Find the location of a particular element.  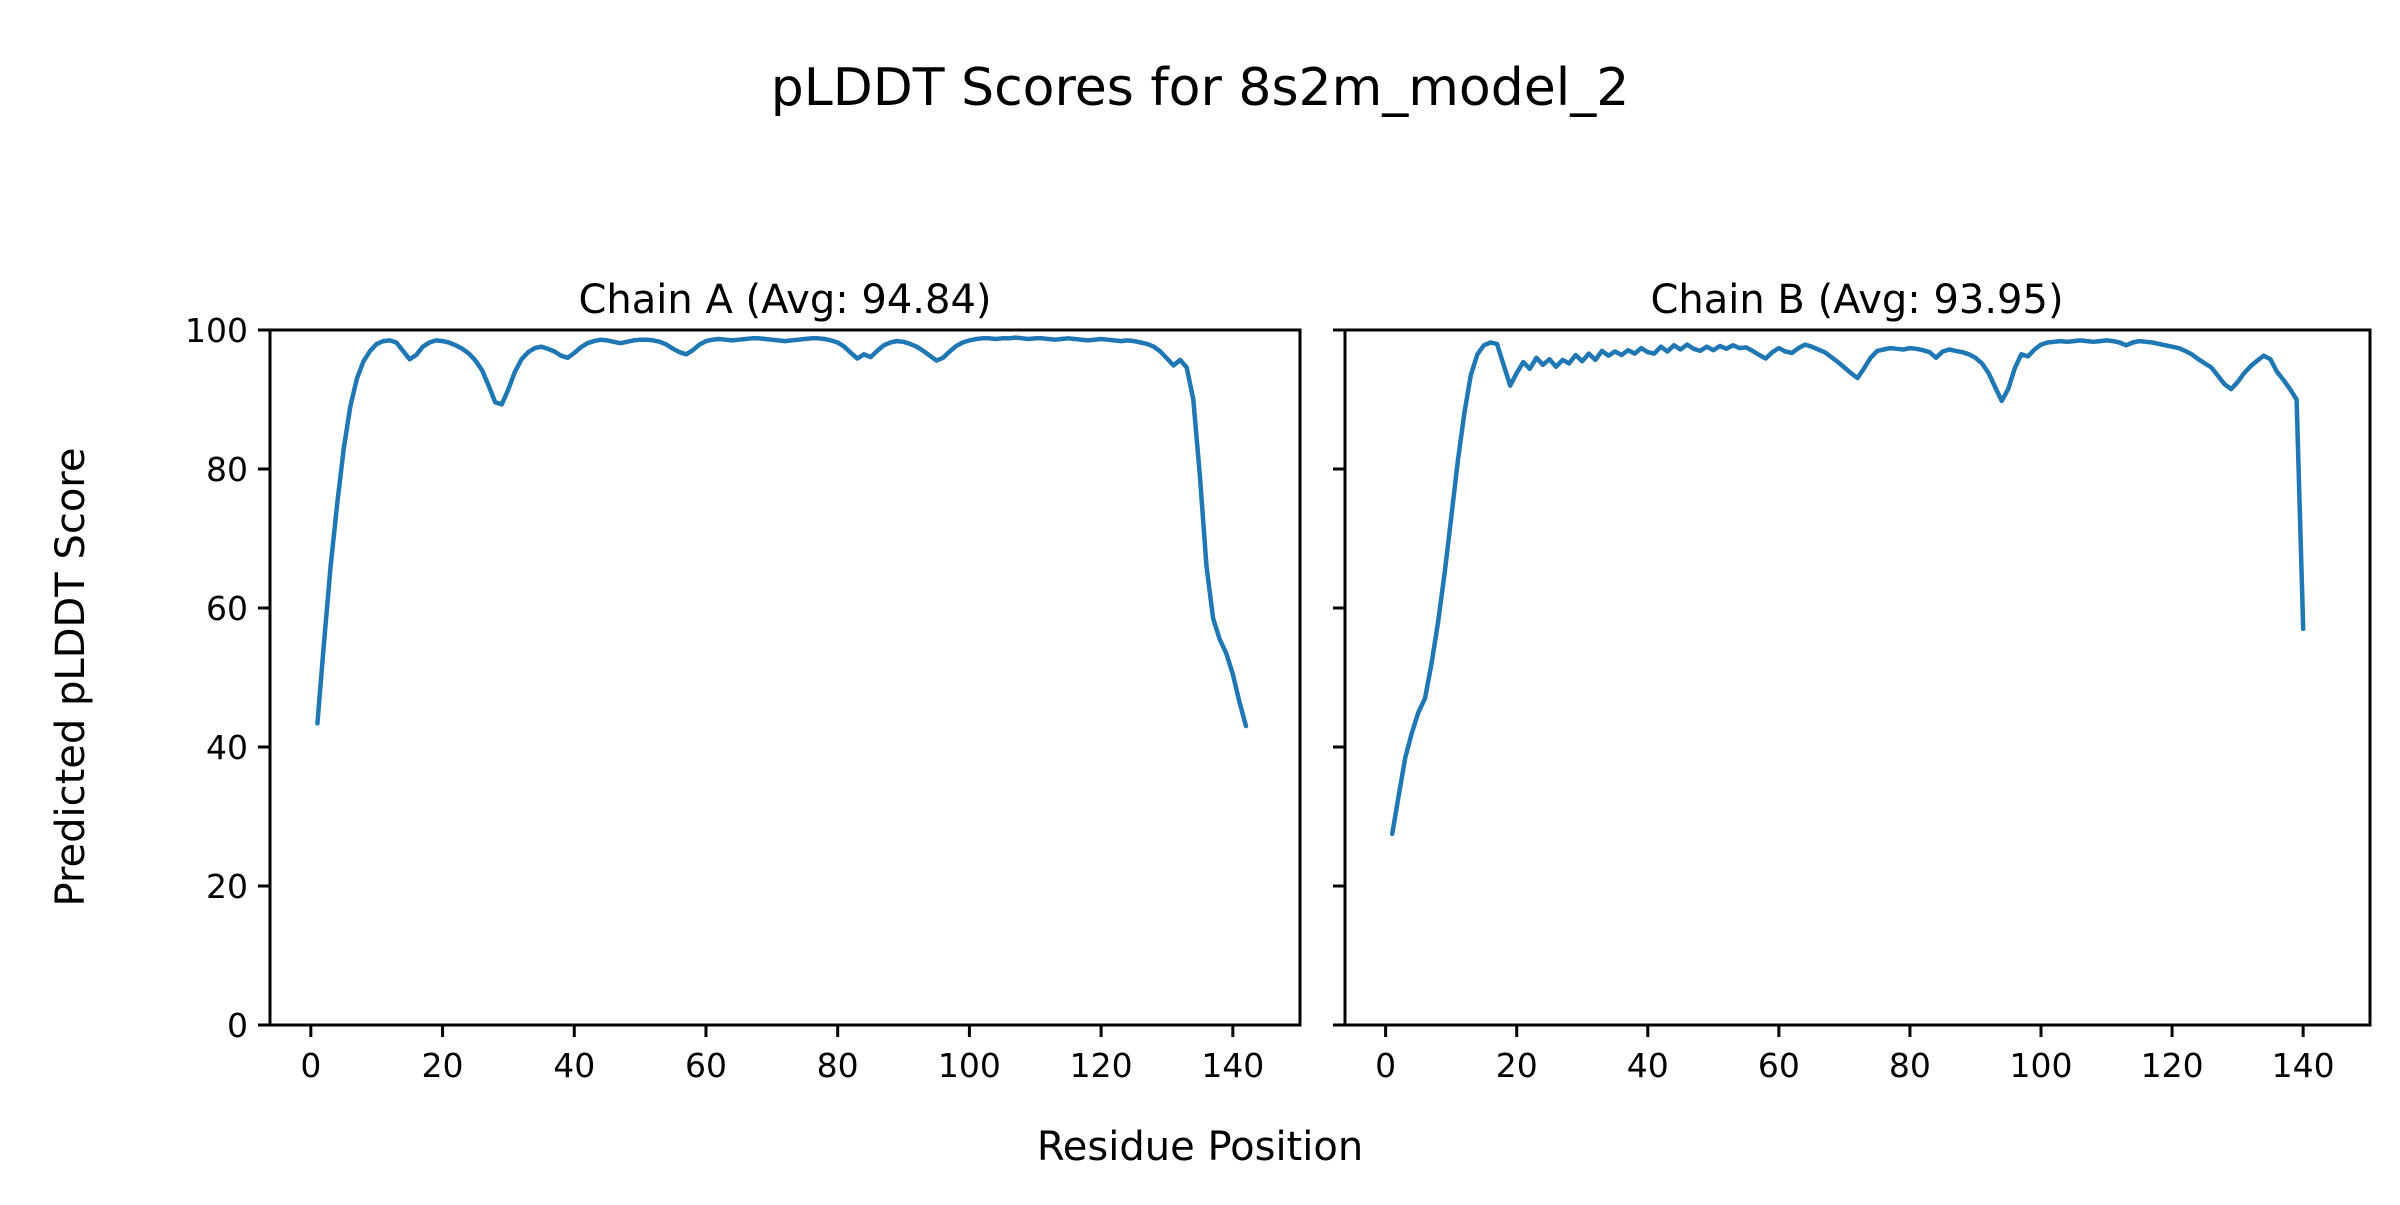

y-axis-label: Predicted pLDDT Score is located at coordinates (71, 677).